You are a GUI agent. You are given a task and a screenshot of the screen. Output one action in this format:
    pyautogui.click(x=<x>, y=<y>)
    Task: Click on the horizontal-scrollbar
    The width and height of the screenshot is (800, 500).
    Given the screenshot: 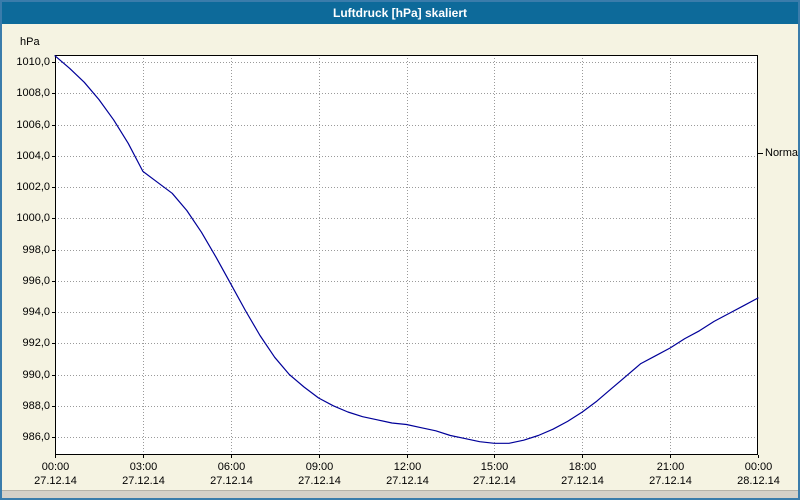 What is the action you would take?
    pyautogui.click(x=400, y=494)
    